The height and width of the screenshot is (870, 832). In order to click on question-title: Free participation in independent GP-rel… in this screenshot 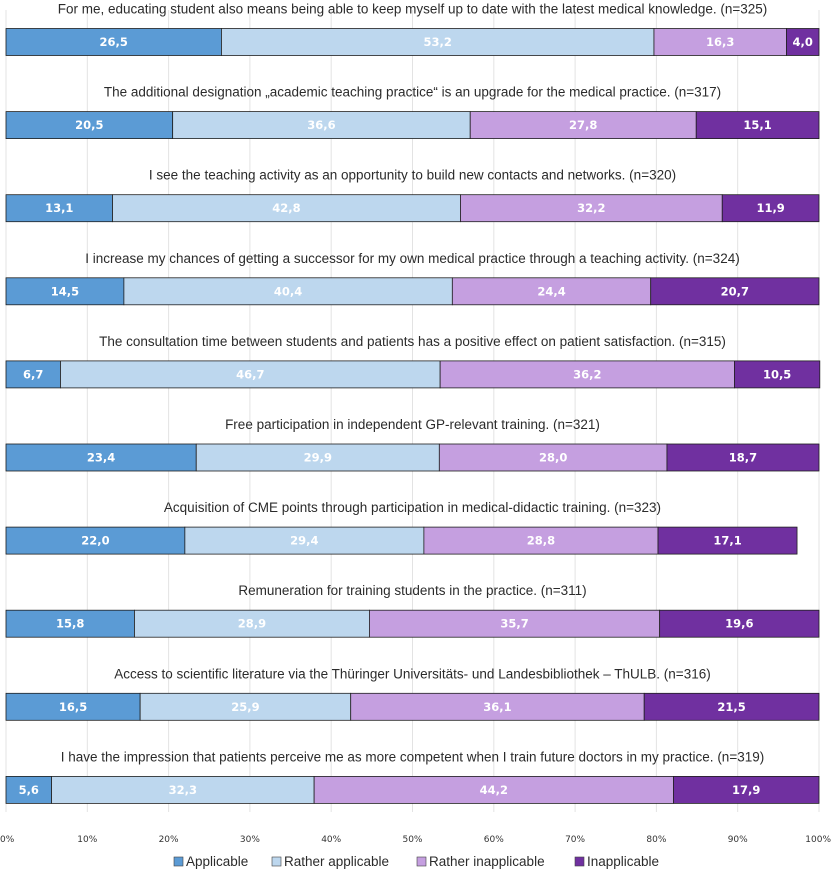, I will do `click(412, 424)`.